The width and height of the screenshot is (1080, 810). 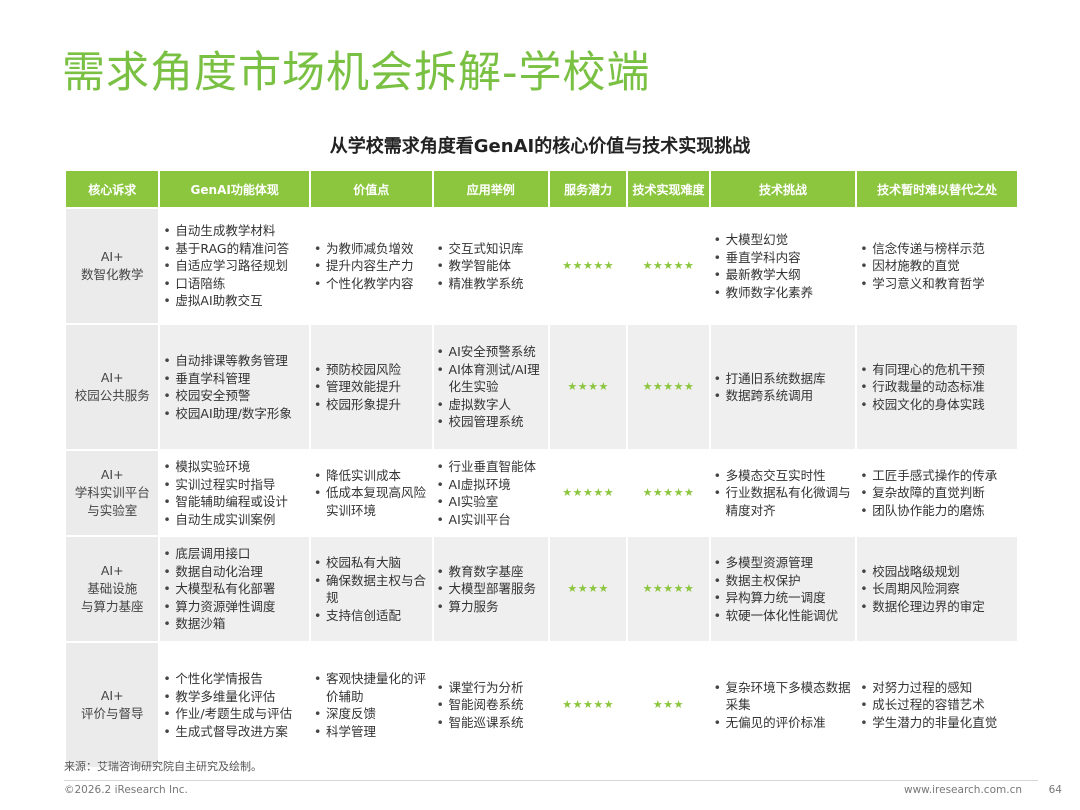 I want to click on list-item: 大模型幻觉, so click(x=783, y=240).